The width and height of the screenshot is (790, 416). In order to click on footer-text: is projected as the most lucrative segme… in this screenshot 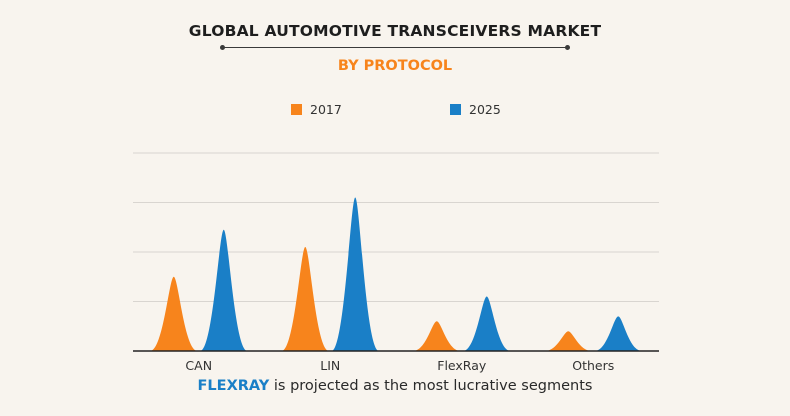, I will do `click(431, 386)`.